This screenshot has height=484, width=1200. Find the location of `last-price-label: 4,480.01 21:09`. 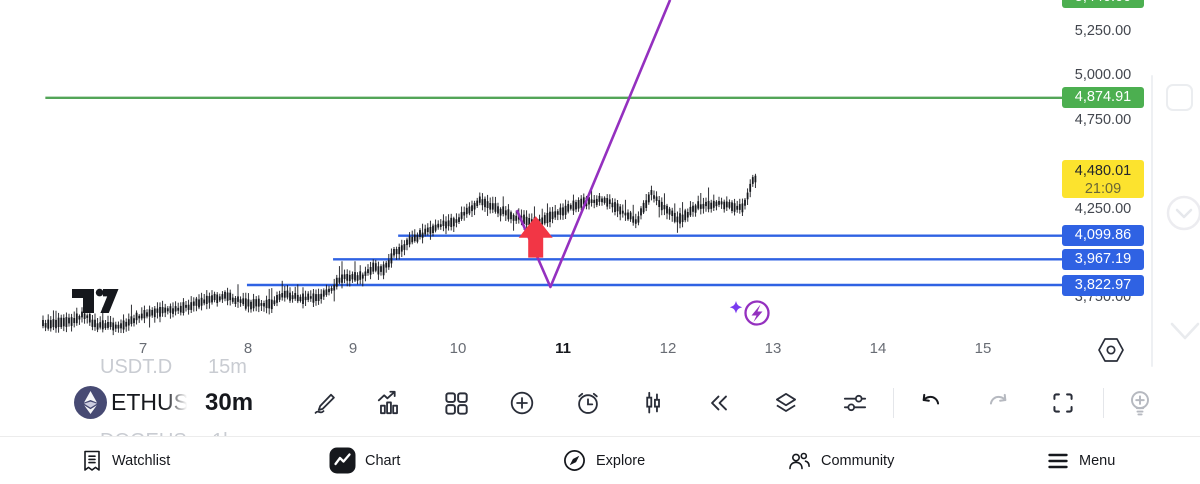

last-price-label: 4,480.01 21:09 is located at coordinates (1103, 179).